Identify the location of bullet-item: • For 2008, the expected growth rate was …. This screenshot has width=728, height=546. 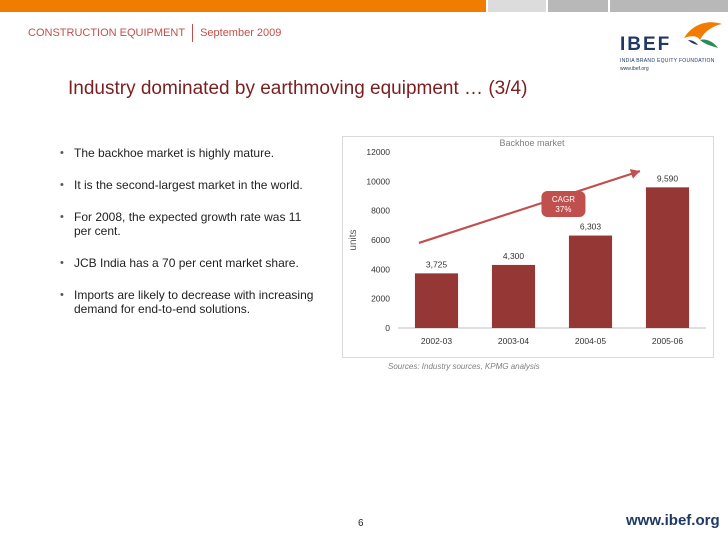
(190, 224).